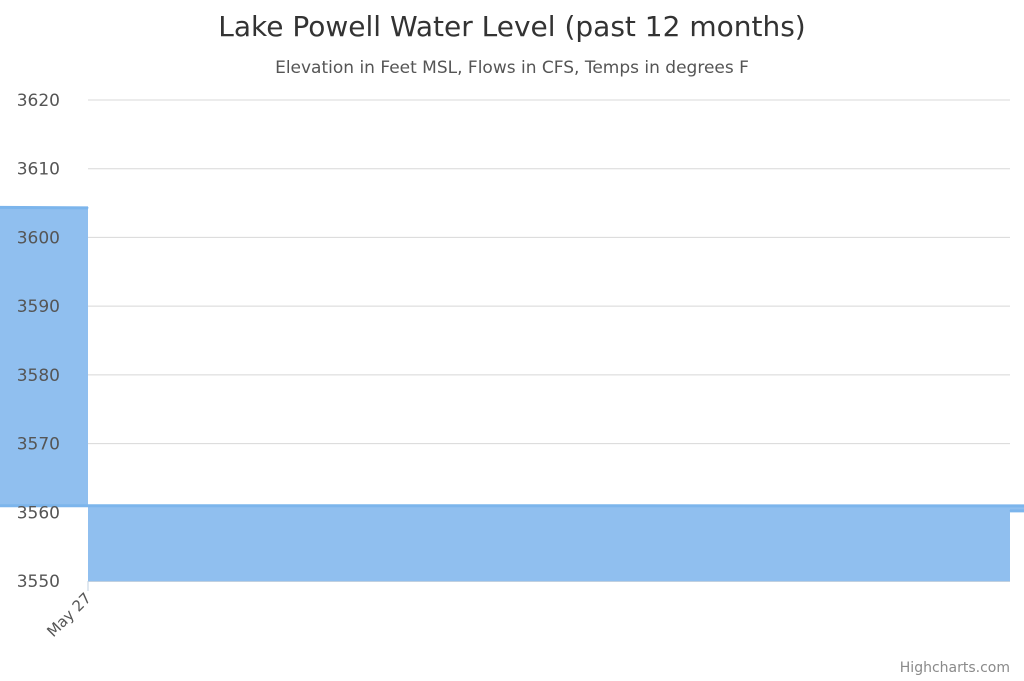 This screenshot has width=1024, height=681. I want to click on y-tick-label: 3560, so click(38, 513).